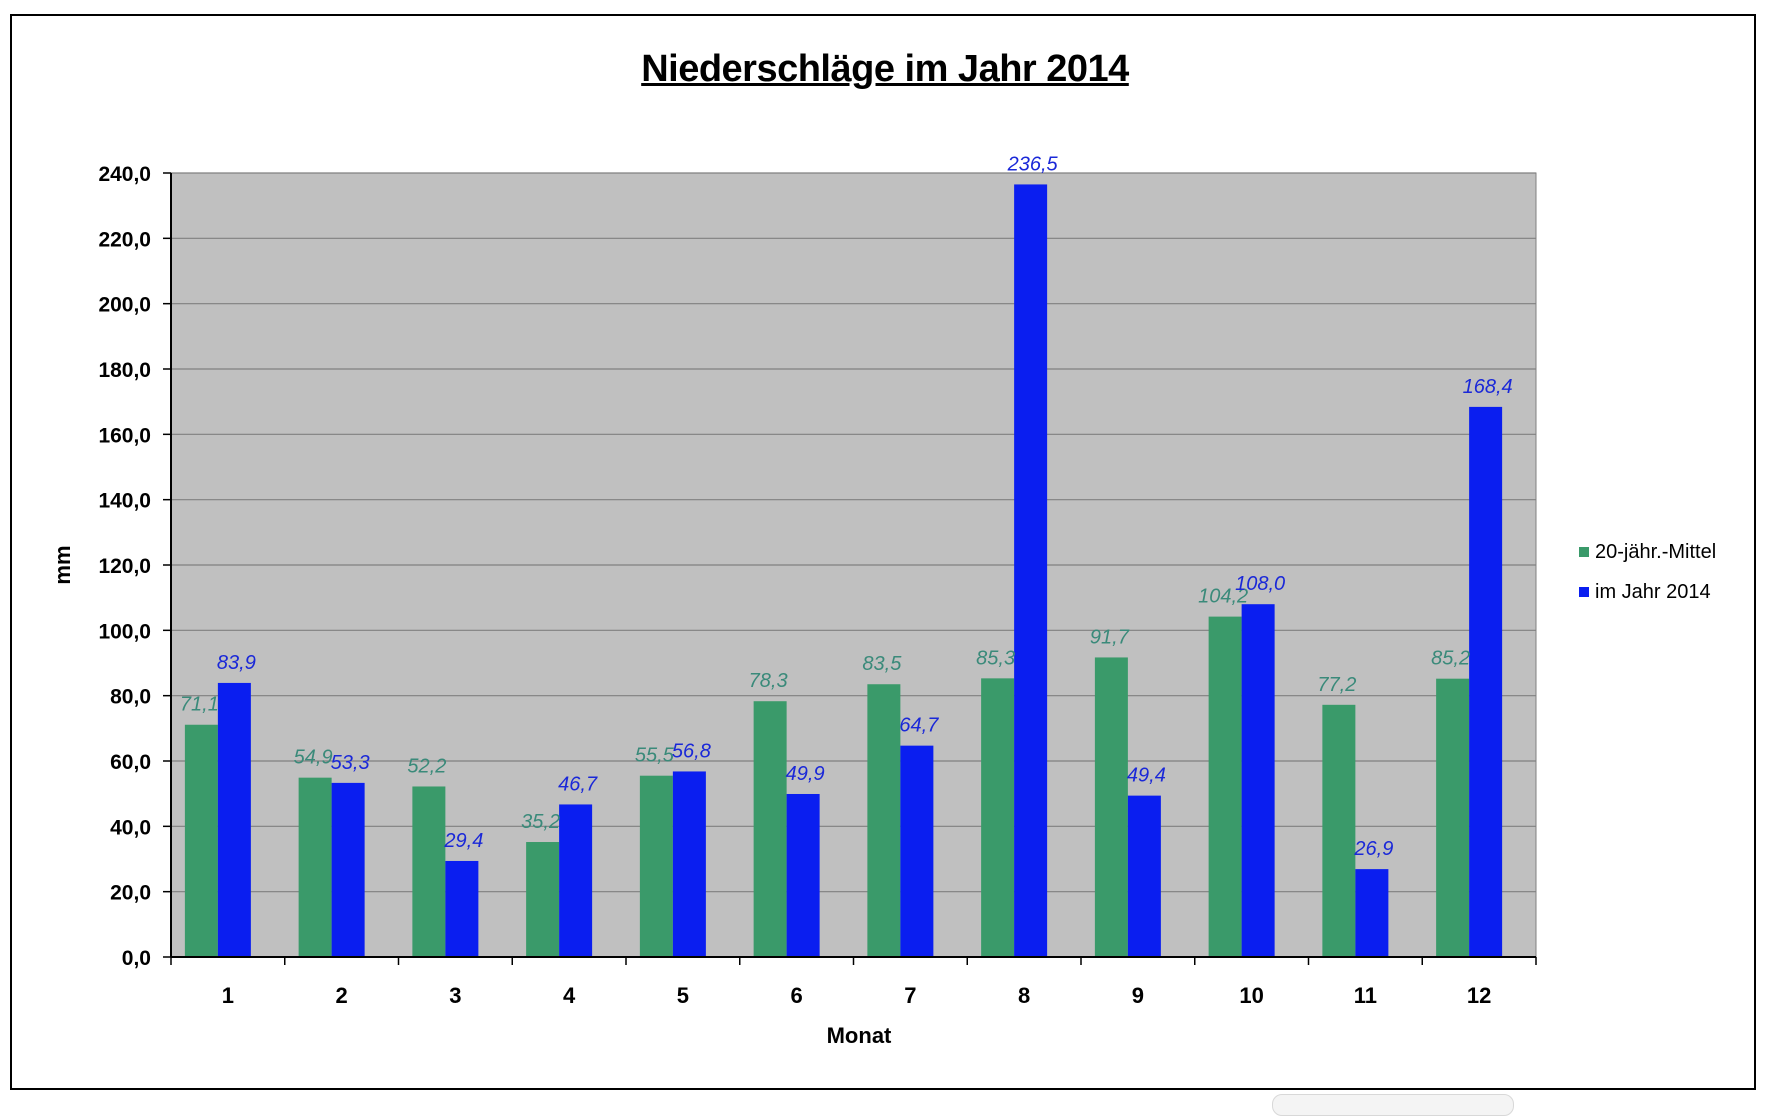 This screenshot has height=1116, width=1770. Describe the element at coordinates (1584, 552) in the screenshot. I see `legend-swatch-mittel` at that location.